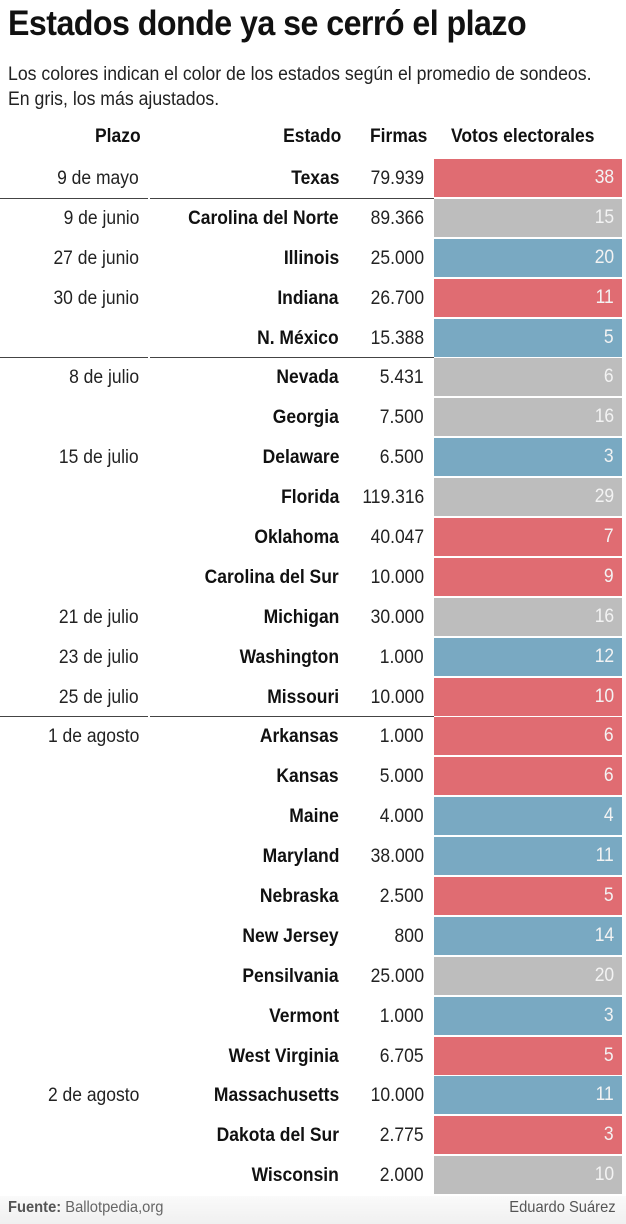 This screenshot has width=626, height=1224. What do you see at coordinates (609, 576) in the screenshot?
I see `bar-votos-text: 9` at bounding box center [609, 576].